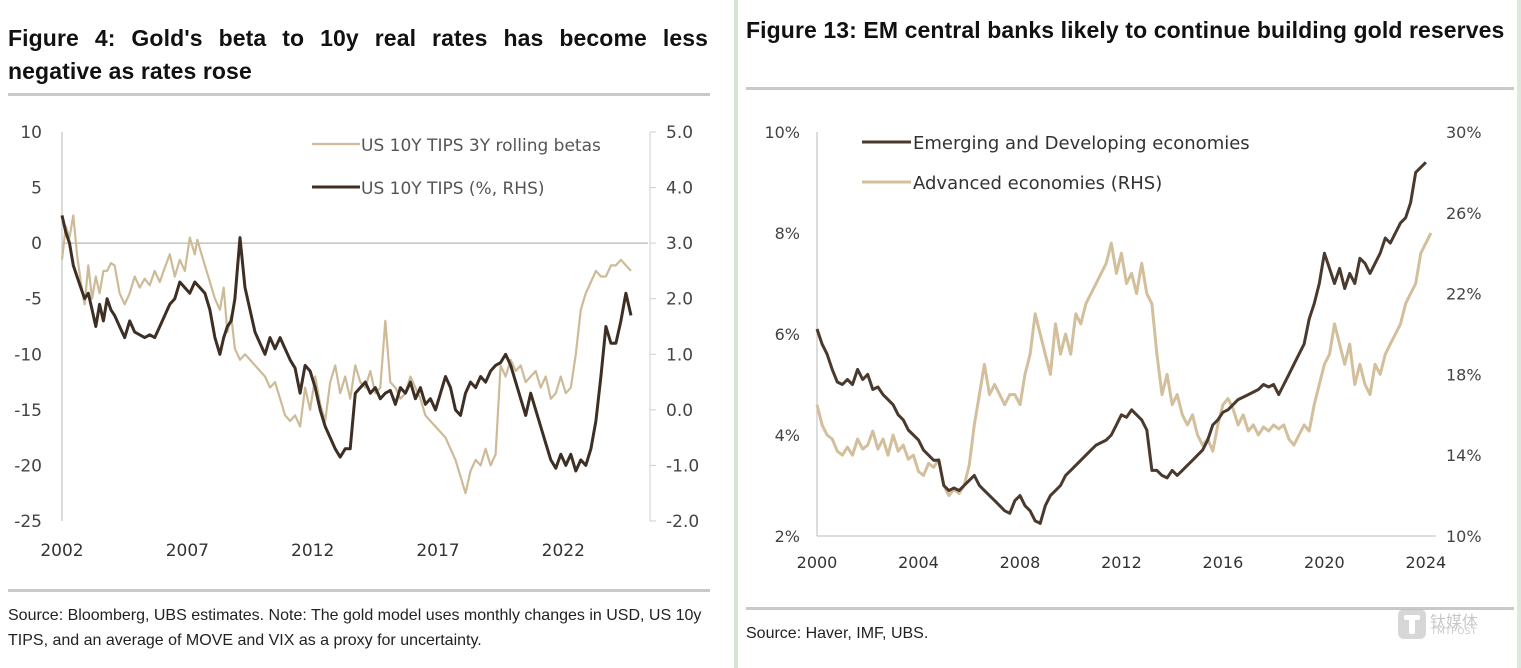 This screenshot has width=1521, height=668. Describe the element at coordinates (787, 334) in the screenshot. I see `y-left-tick-label: 6%` at that location.